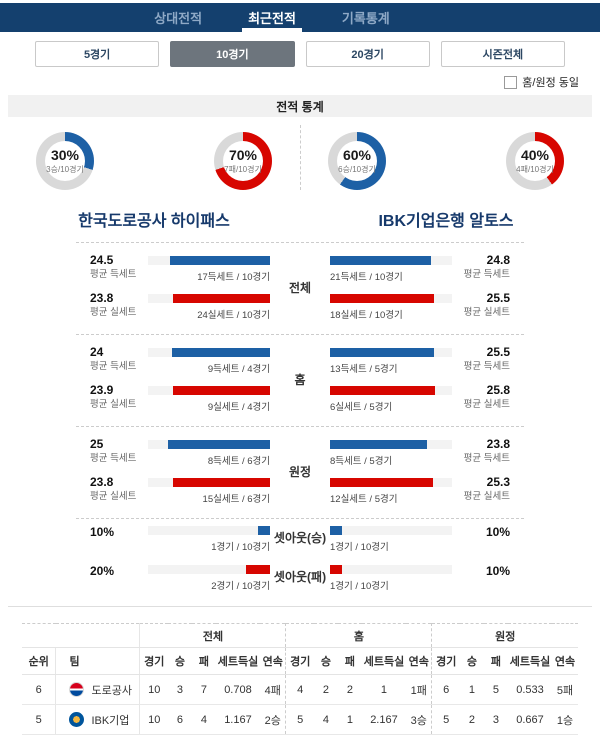 The height and width of the screenshot is (735, 600). I want to click on top-tab-bar: 상대전적 최근전적 기록통계, so click(300, 17).